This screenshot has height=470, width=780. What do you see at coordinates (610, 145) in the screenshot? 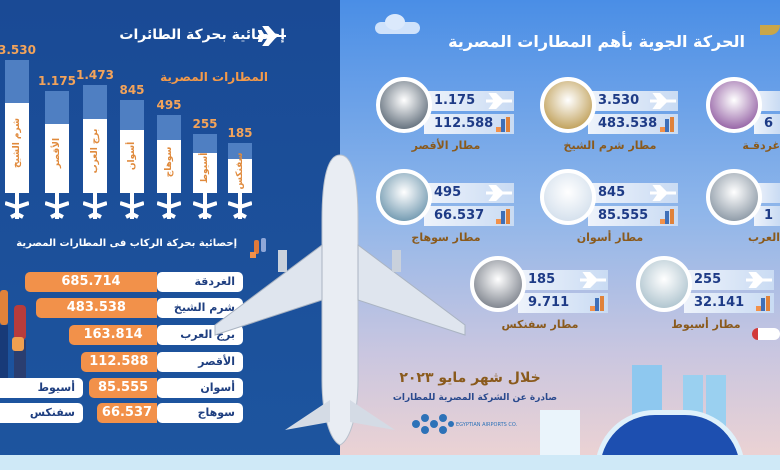
I see `airport-name: مطار شرم الشيخ` at bounding box center [610, 145].